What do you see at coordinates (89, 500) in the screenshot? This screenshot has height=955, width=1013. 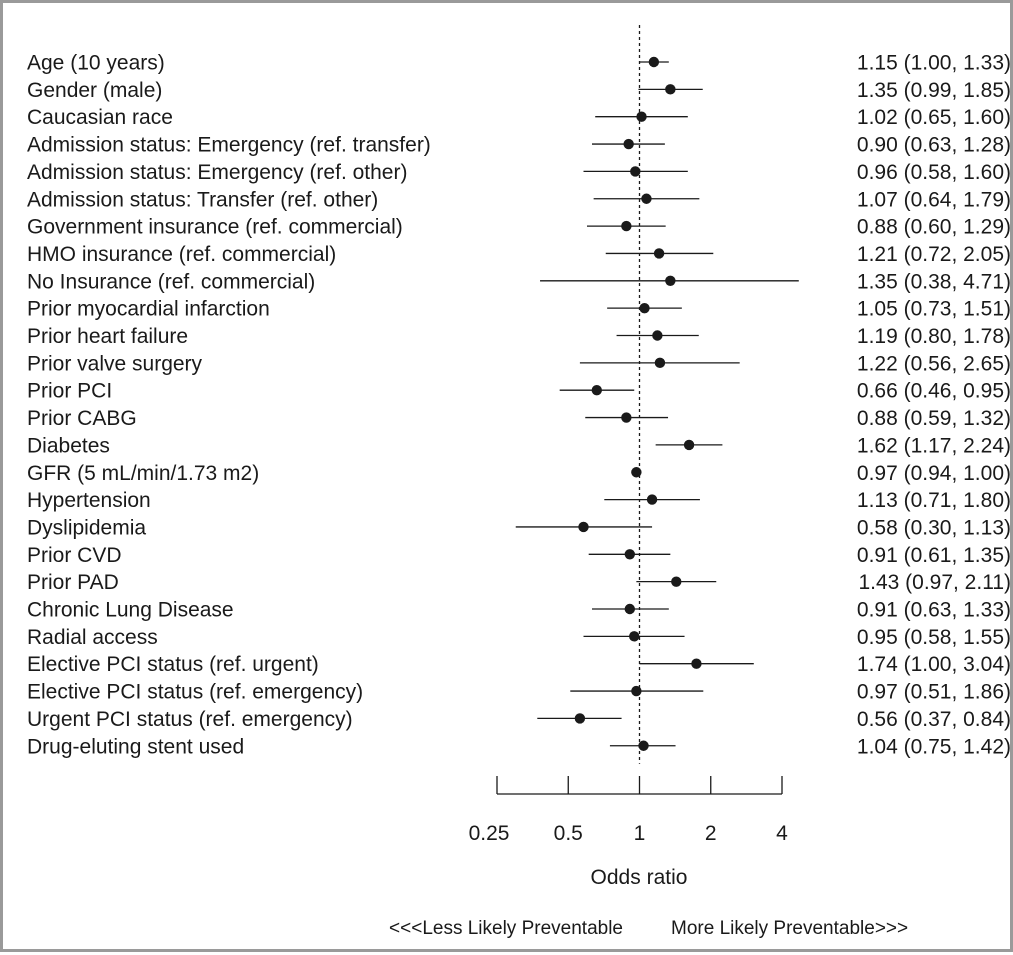 I see `row-label: Hypertension` at bounding box center [89, 500].